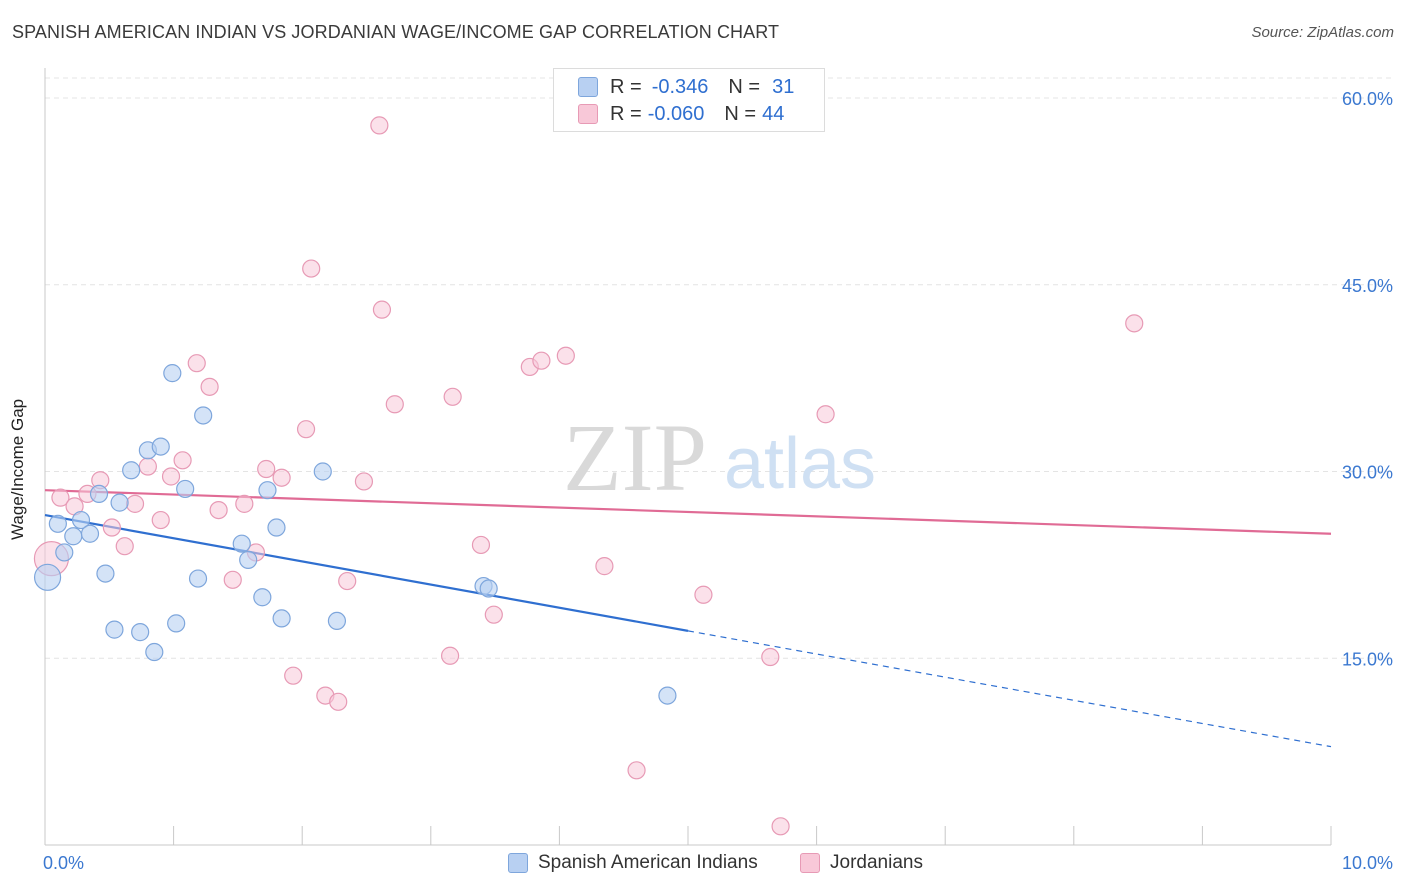  I want to click on bottom-legend-label-2: Jordanians, so click(876, 862).